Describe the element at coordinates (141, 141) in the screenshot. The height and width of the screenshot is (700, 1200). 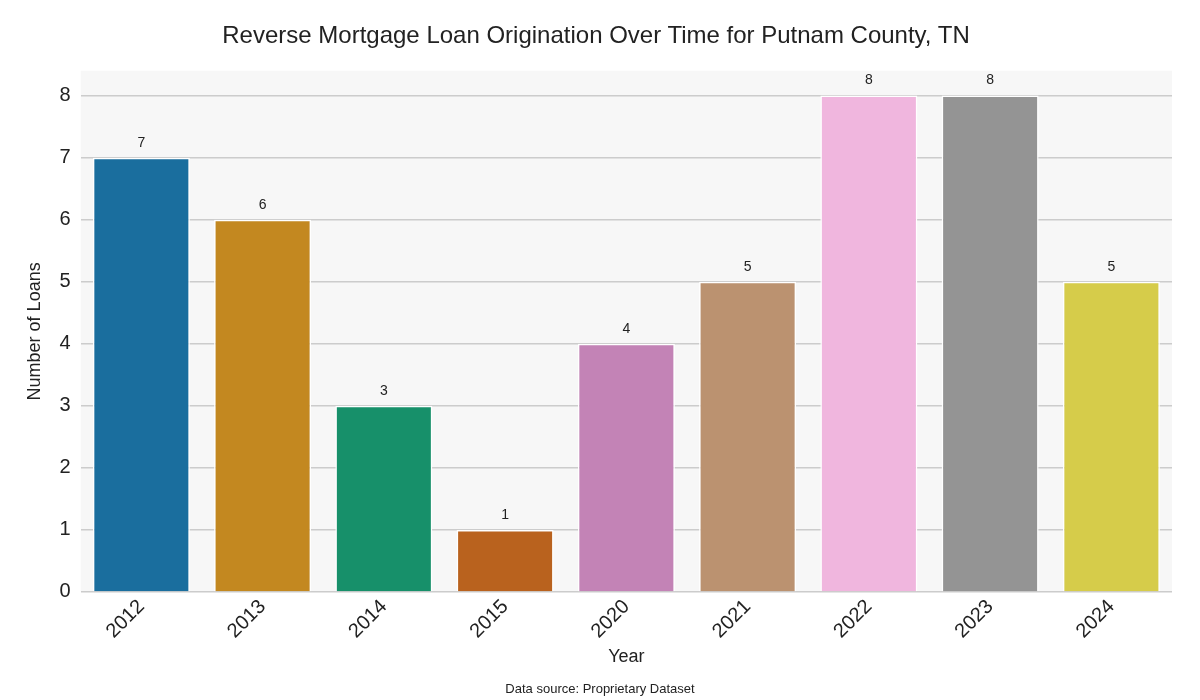
I see `data-label: 7` at that location.